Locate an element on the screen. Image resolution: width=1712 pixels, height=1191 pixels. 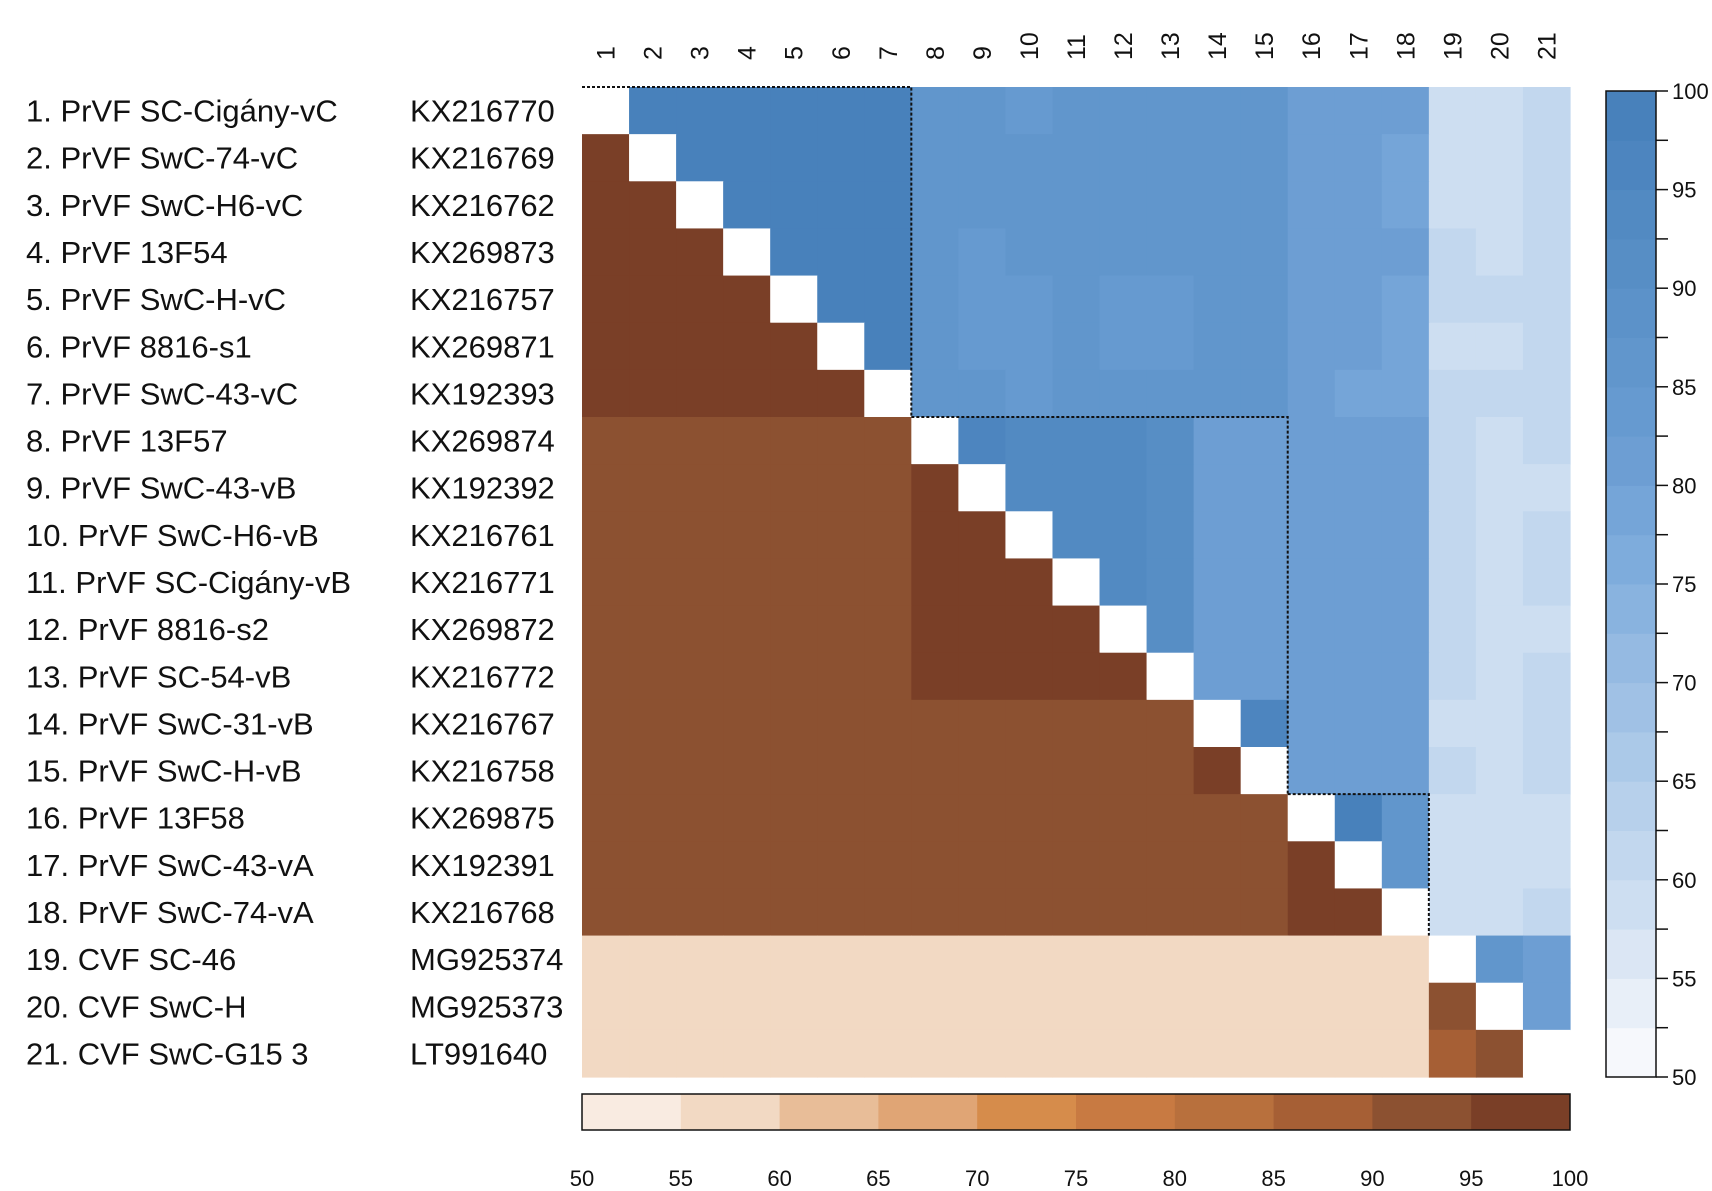
row-label: 16. PrVF 13F58 is located at coordinates (135, 818).